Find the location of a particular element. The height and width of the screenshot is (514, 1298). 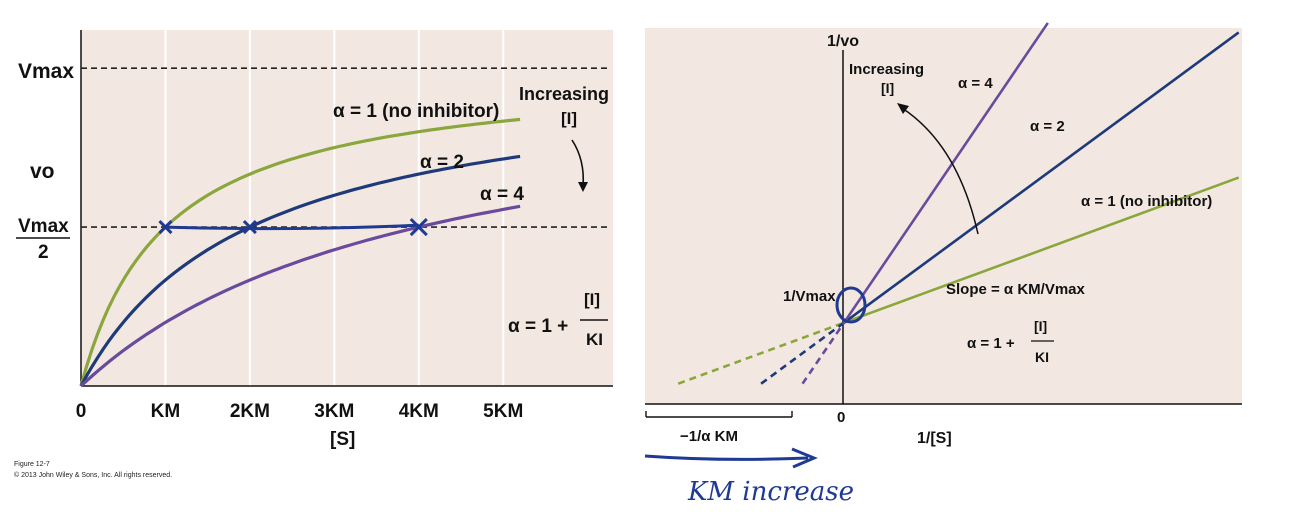

mm-x-tick-label: 5KM is located at coordinates (503, 411).